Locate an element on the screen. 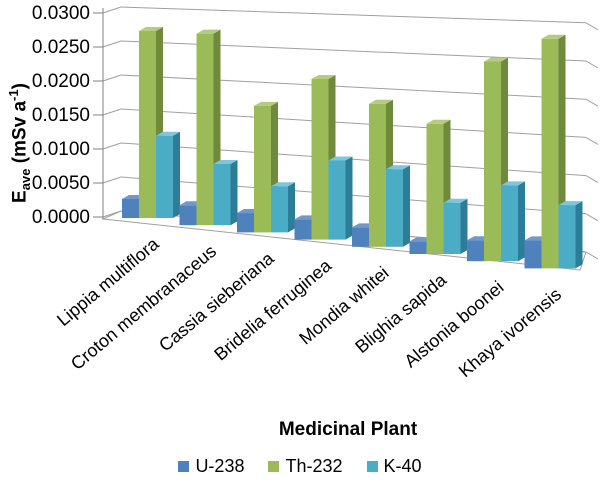 The height and width of the screenshot is (481, 600). legend-item-k40: K-40 is located at coordinates (394, 466).